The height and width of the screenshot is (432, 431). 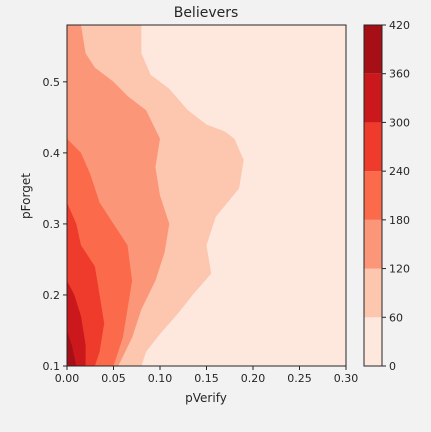 What do you see at coordinates (206, 13) in the screenshot?
I see `chart-title: Believers` at bounding box center [206, 13].